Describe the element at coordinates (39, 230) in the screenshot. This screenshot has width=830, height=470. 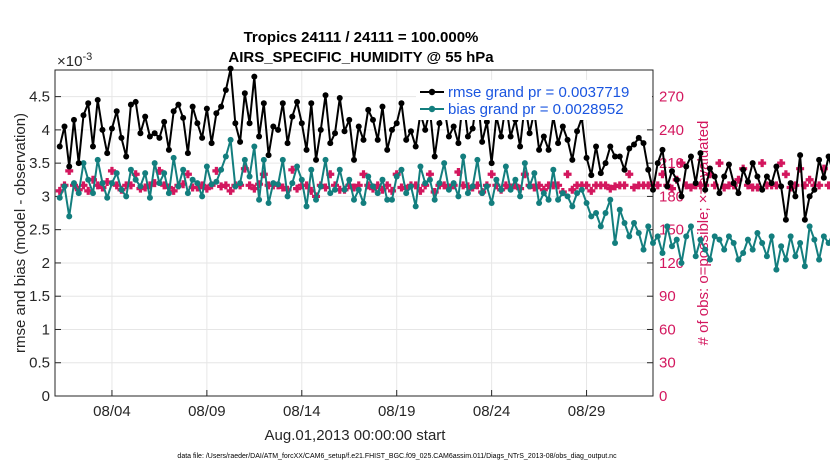
I see `y-left-tick-label: 2.5` at that location.